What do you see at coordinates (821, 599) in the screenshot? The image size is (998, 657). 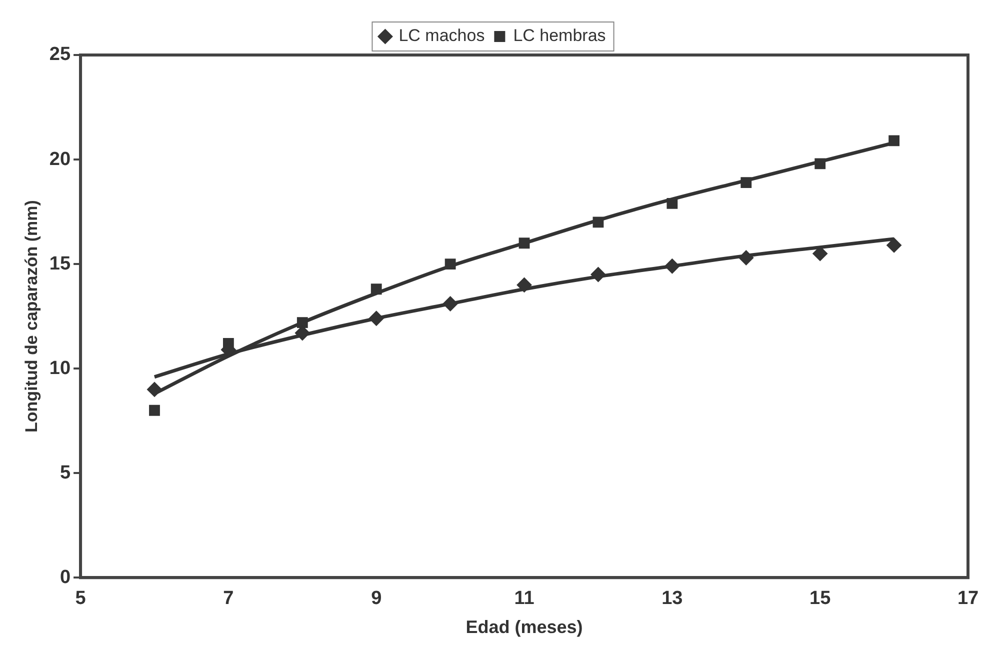 I see `x-tick-label: 15` at bounding box center [821, 599].